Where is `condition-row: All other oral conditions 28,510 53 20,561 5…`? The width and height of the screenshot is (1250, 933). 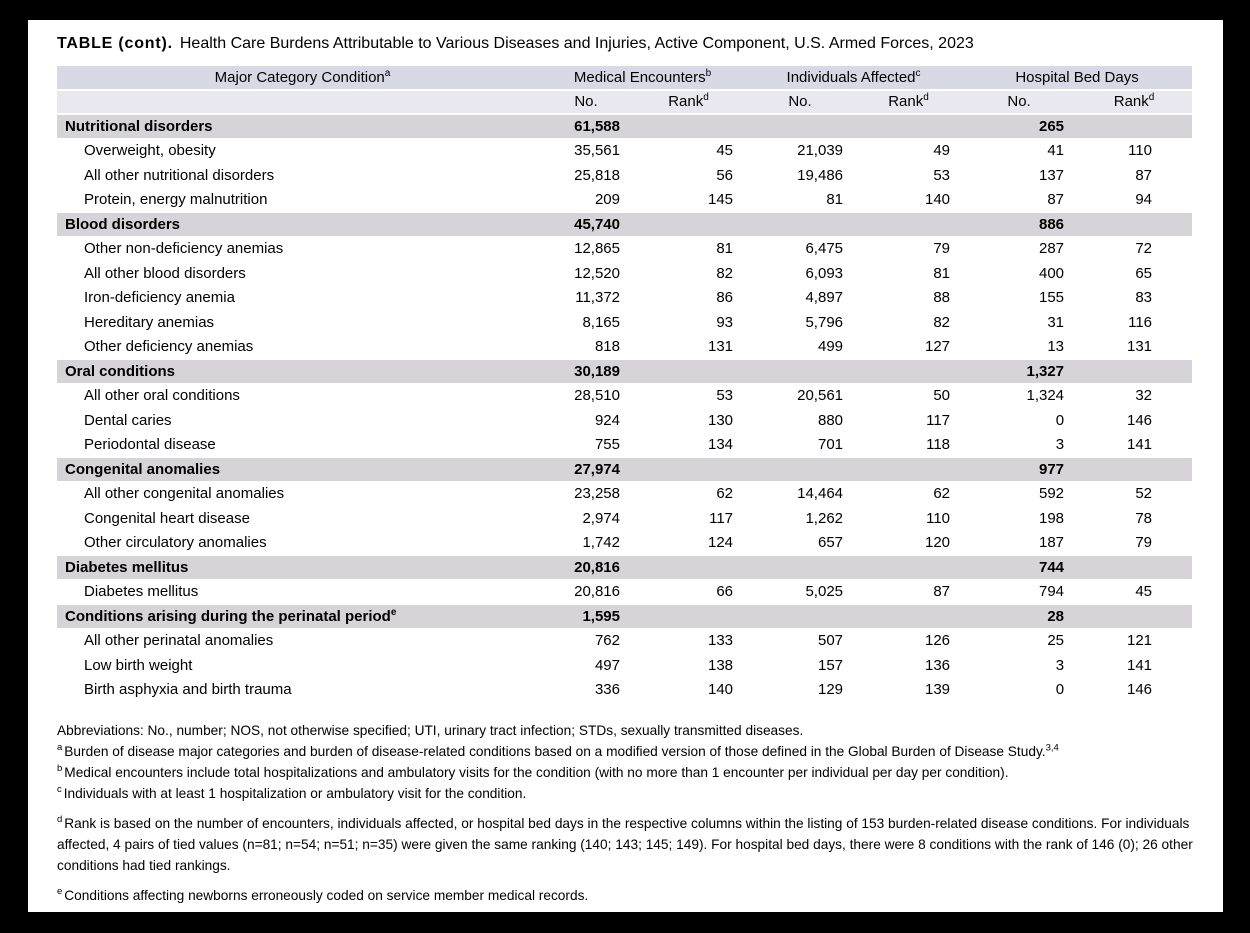
condition-row: All other oral conditions 28,510 53 20,561 5… is located at coordinates (624, 396).